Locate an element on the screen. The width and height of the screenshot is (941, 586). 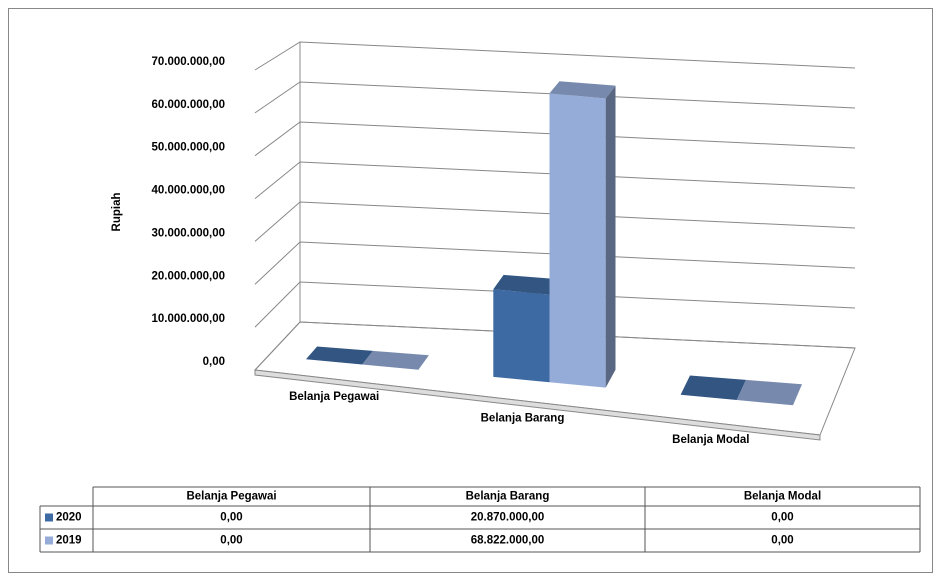
legend-label: 2020 is located at coordinates (69, 518).